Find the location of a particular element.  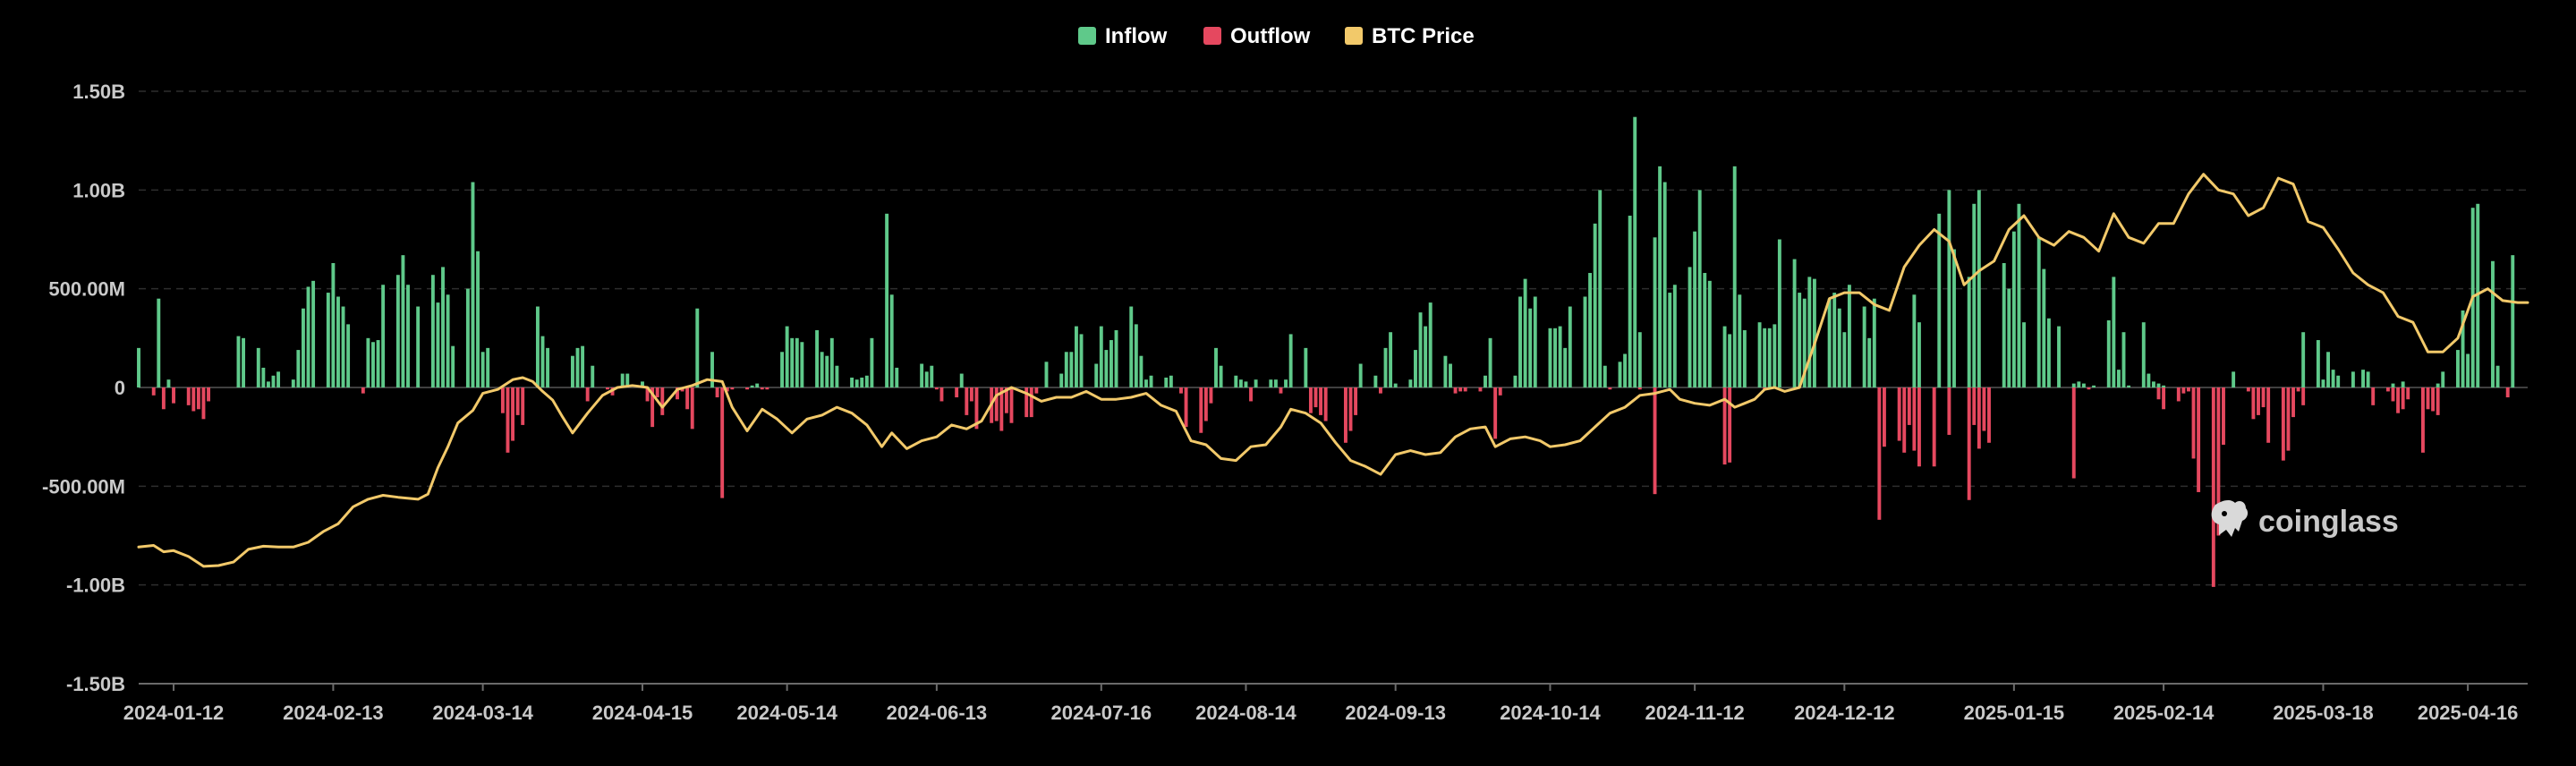

x-tick-label: 2024-04-15 is located at coordinates (642, 713).